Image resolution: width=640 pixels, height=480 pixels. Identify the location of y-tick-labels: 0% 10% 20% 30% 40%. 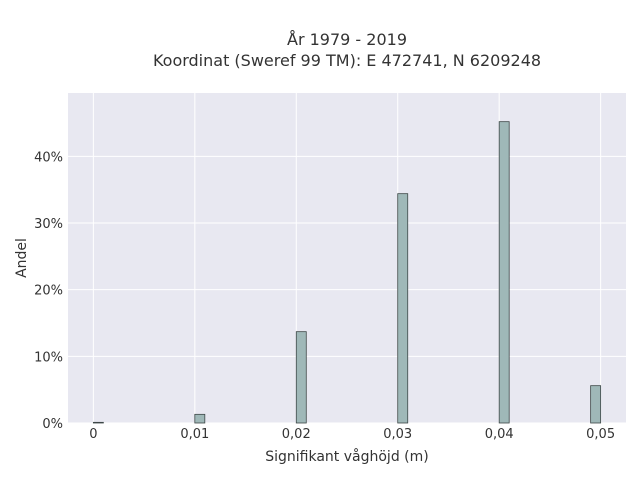
(48, 291).